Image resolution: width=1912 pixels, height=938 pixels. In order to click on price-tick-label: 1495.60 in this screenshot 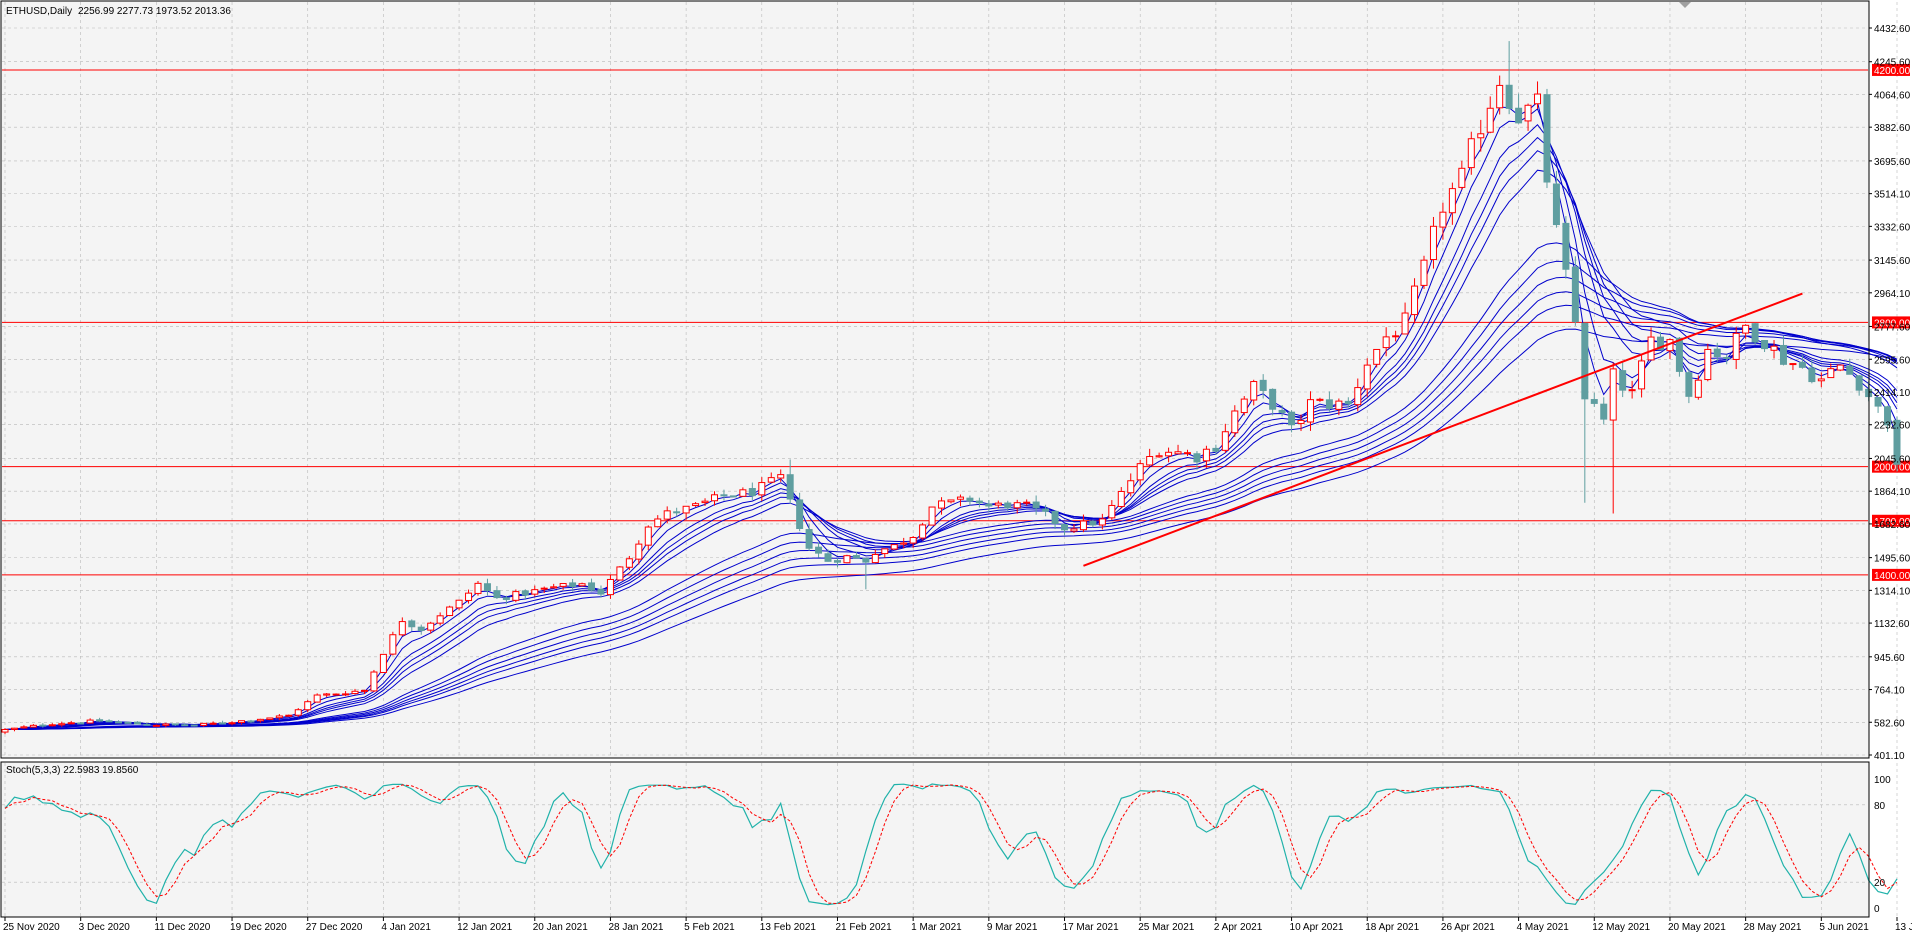, I will do `click(1892, 559)`.